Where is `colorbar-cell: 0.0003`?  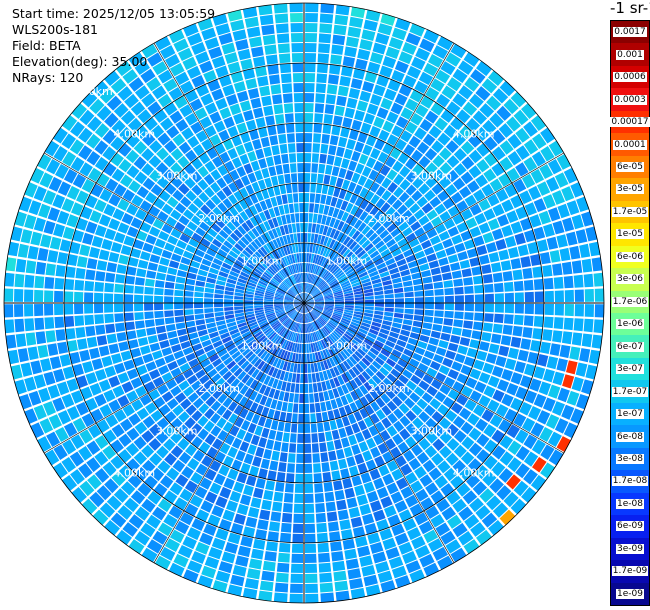
colorbar-cell: 0.0003 is located at coordinates (630, 99).